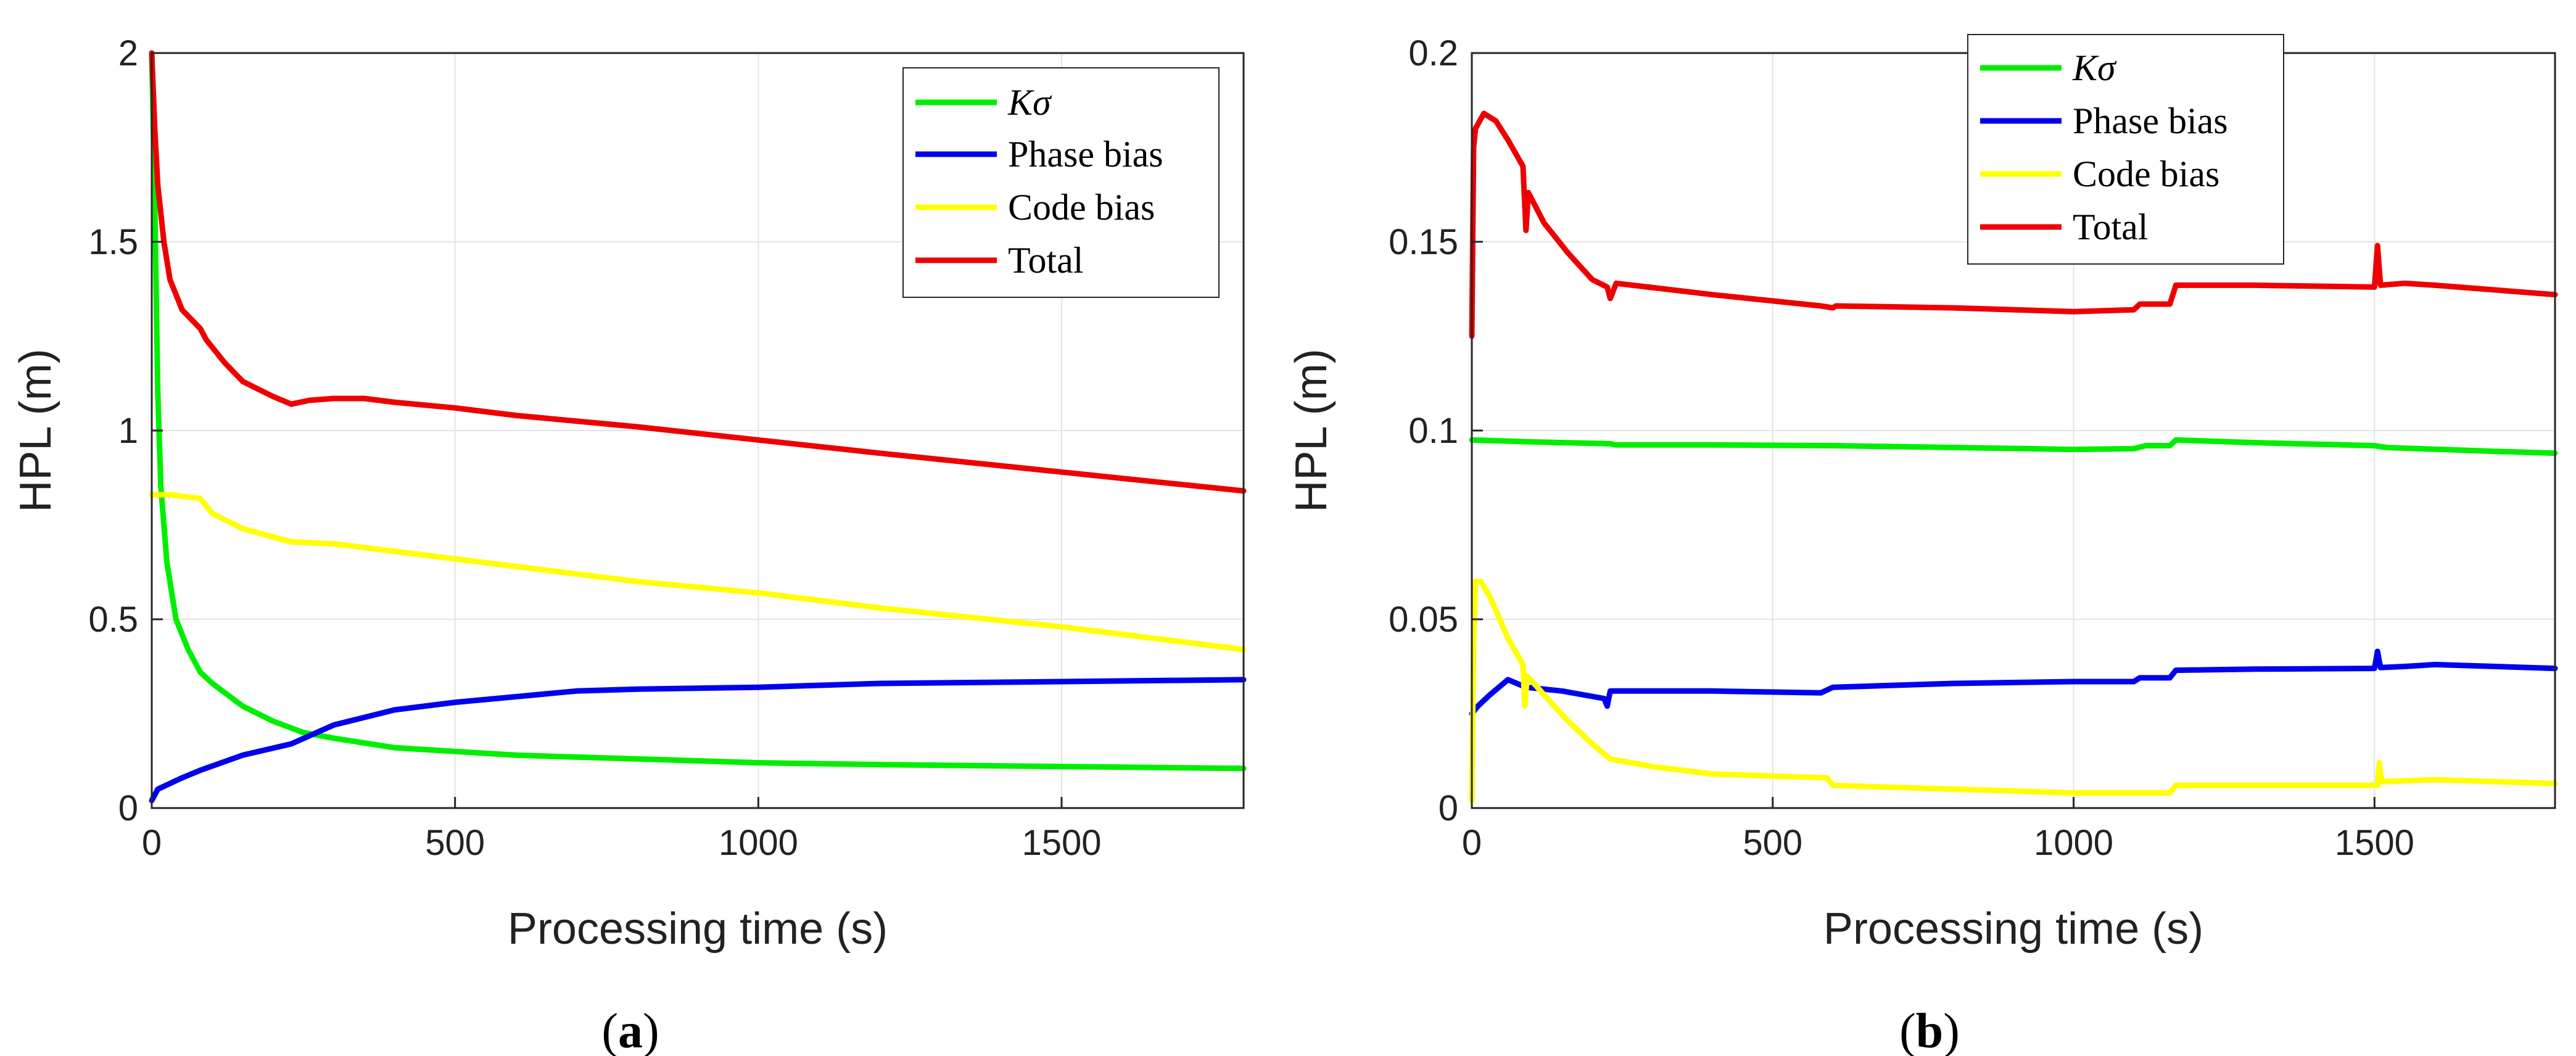 The height and width of the screenshot is (1056, 2576). What do you see at coordinates (1424, 242) in the screenshot?
I see `panel-b-y-tick-label-3: 0.15` at bounding box center [1424, 242].